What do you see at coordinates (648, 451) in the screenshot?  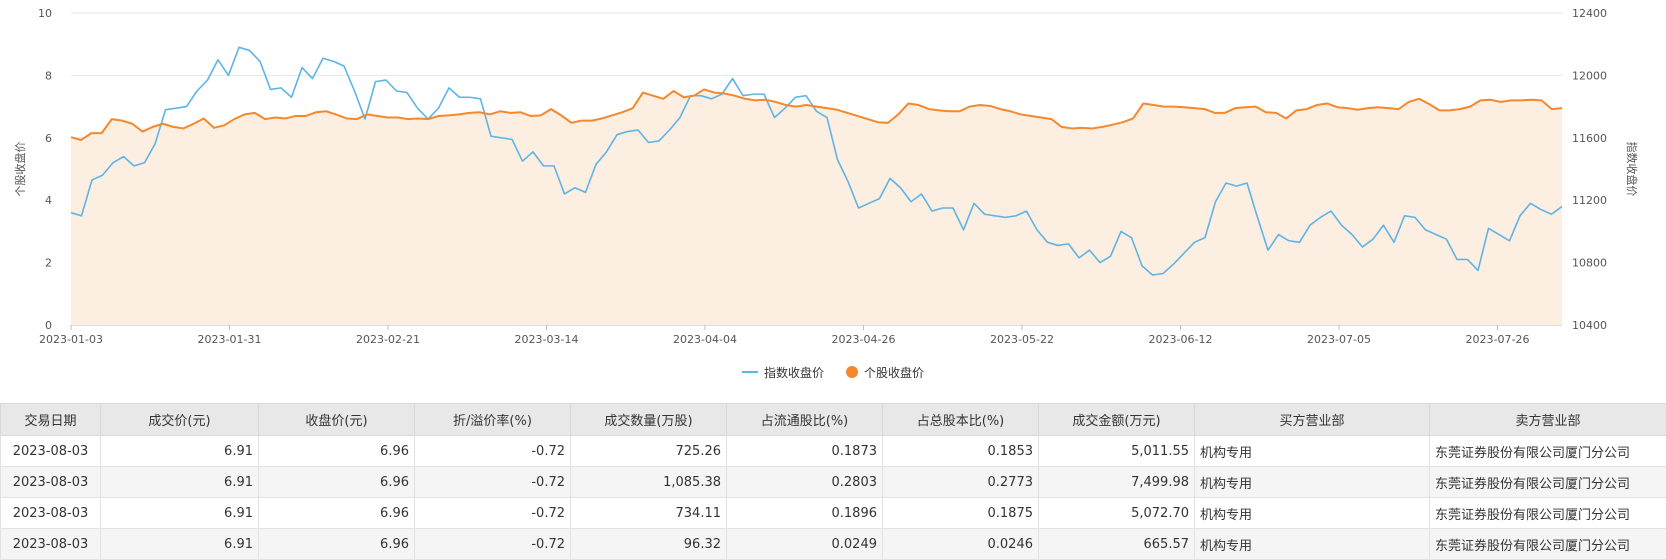 I see `cell-volume: 725.26` at bounding box center [648, 451].